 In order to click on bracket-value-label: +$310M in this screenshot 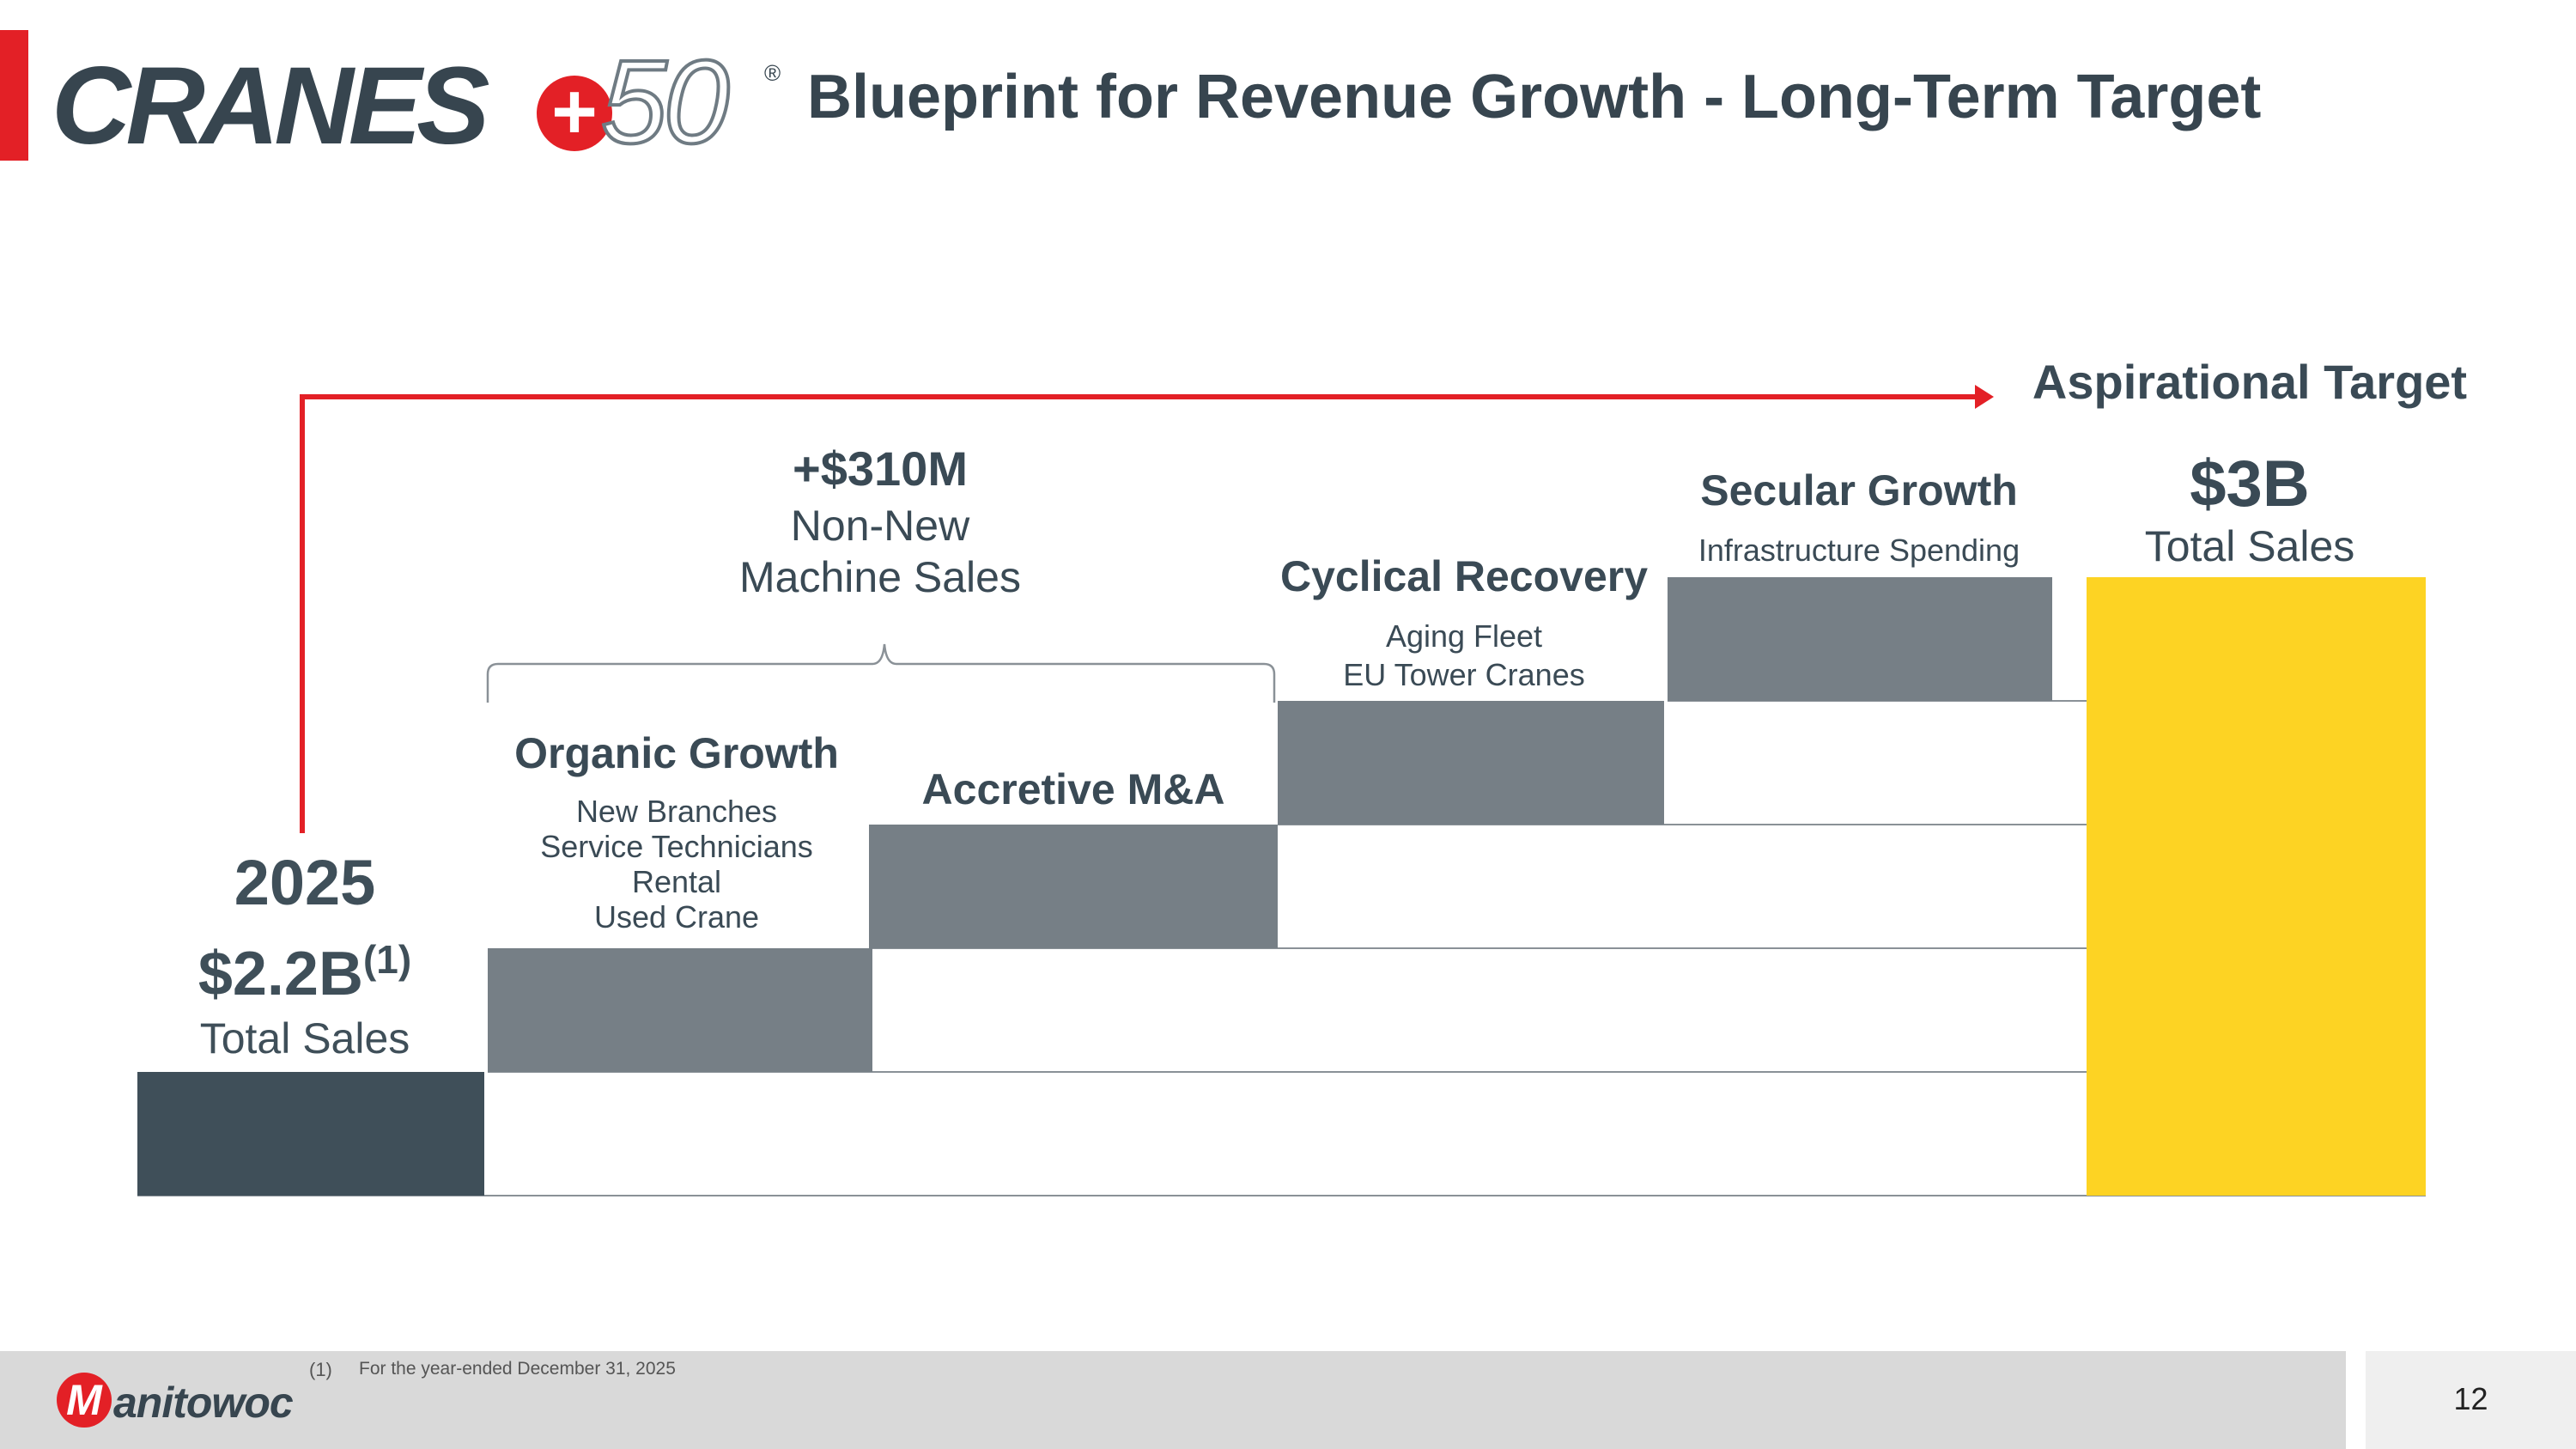, I will do `click(881, 468)`.